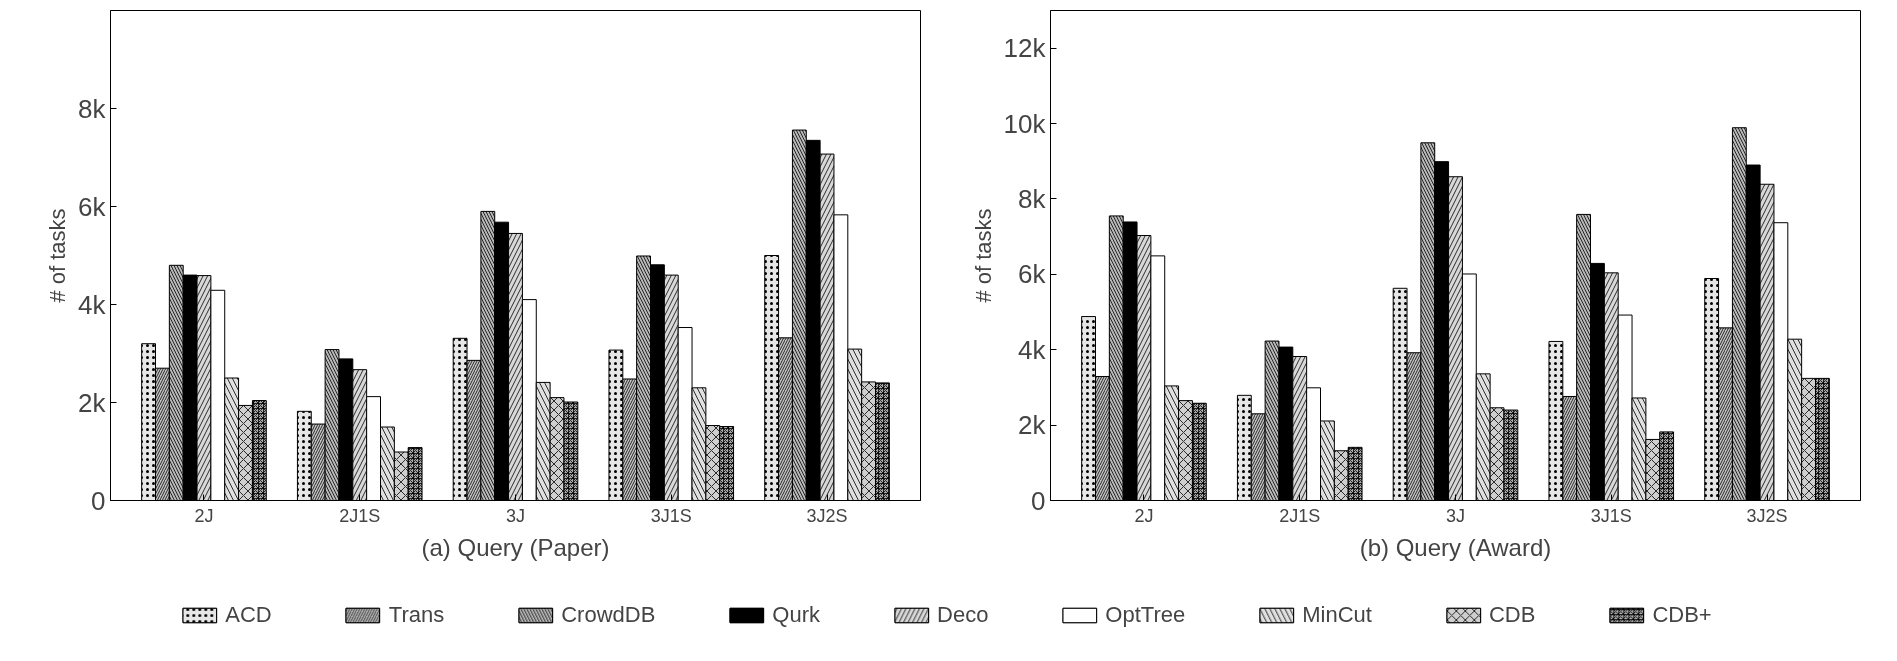 This screenshot has width=1897, height=661. I want to click on legend-label: Deco, so click(963, 615).